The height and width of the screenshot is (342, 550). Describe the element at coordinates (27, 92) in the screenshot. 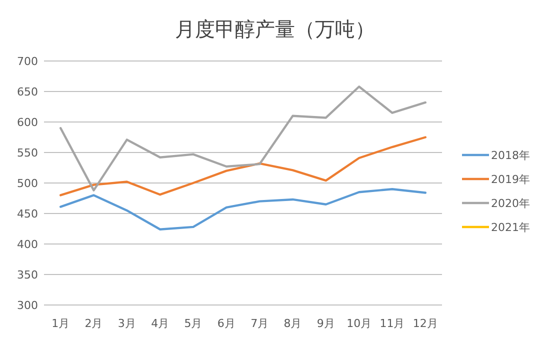

I see `y-tick-label: 650` at that location.